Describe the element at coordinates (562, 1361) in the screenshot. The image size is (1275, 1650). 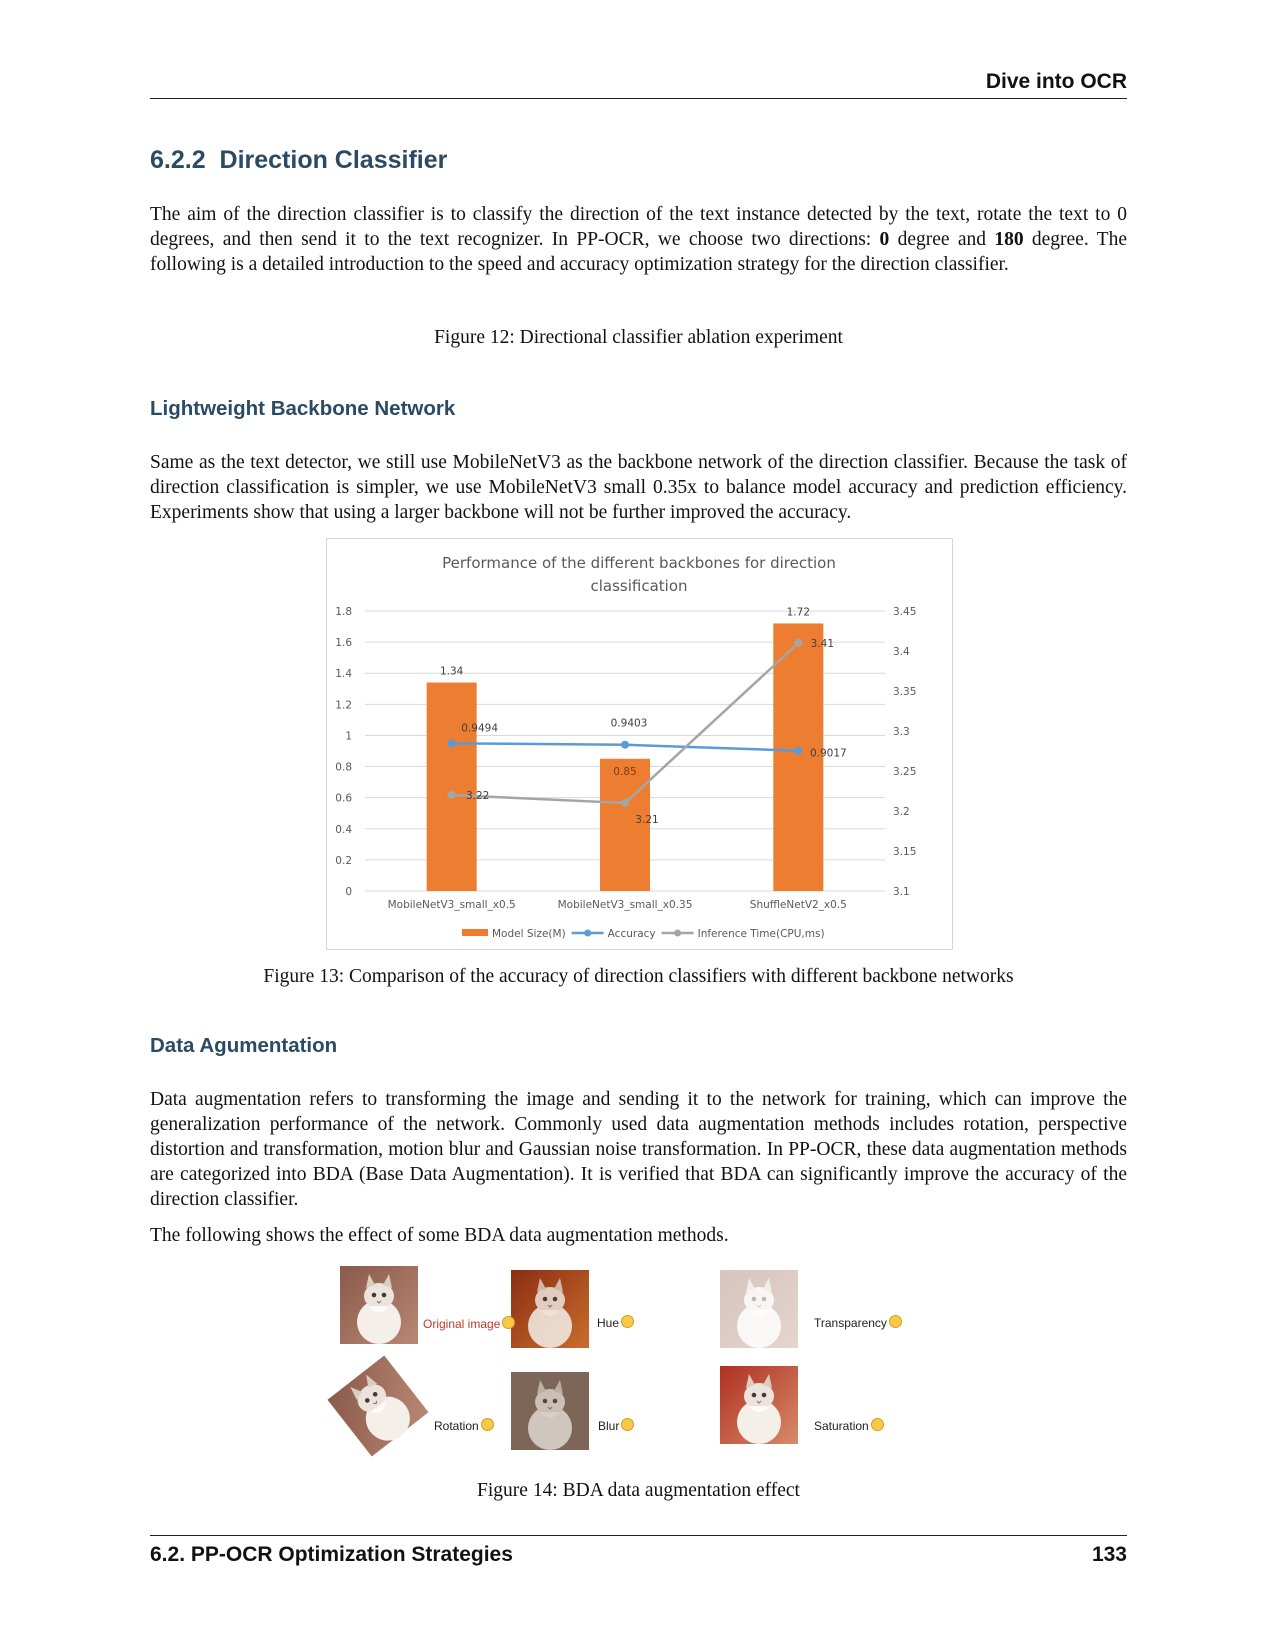
I see `bda-images` at that location.